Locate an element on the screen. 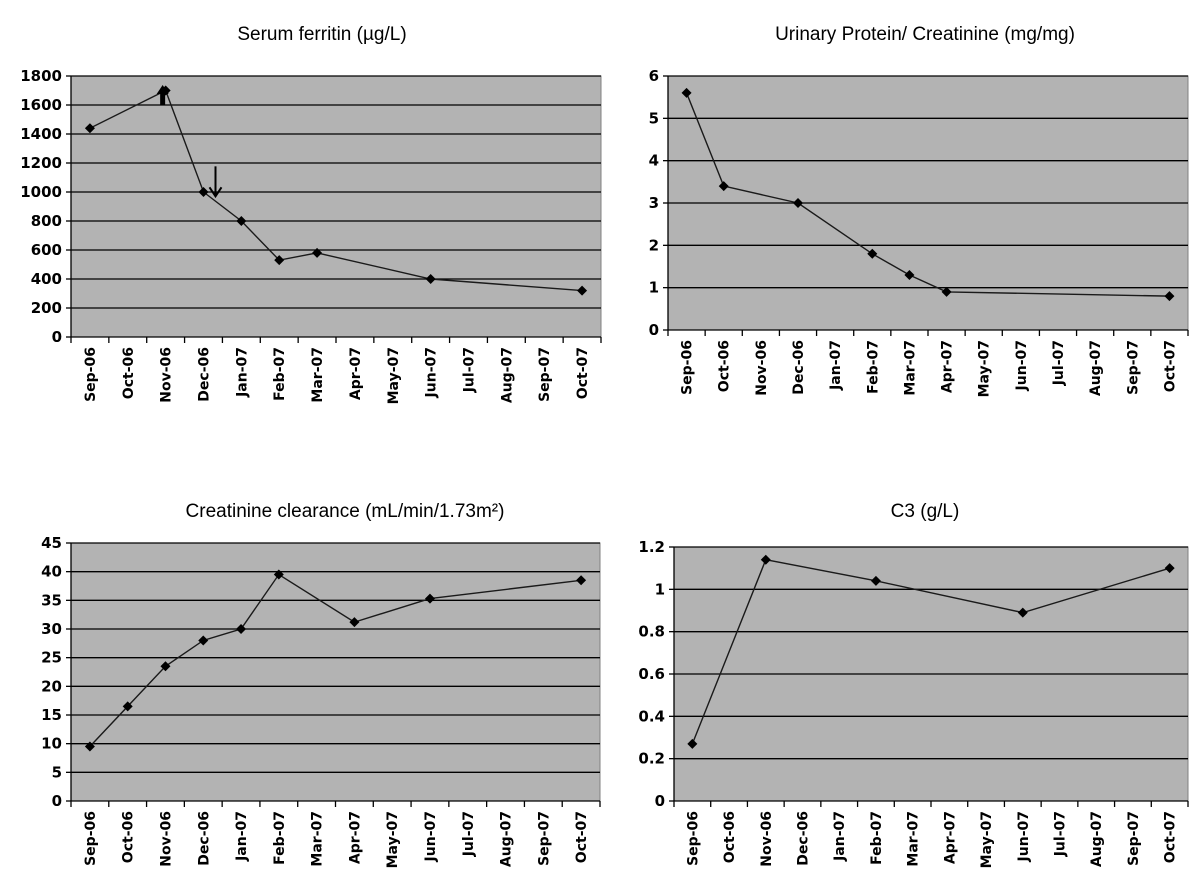 The width and height of the screenshot is (1190, 890). y-tick-label: 800 is located at coordinates (46, 221).